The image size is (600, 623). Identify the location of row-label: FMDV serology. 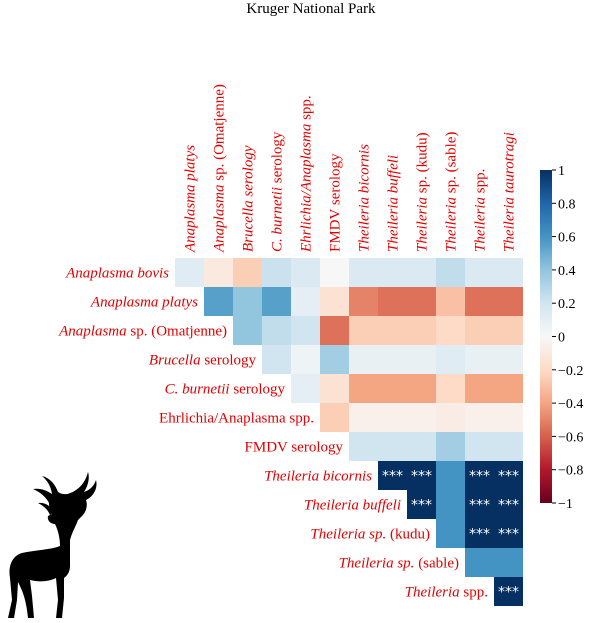
(294, 448).